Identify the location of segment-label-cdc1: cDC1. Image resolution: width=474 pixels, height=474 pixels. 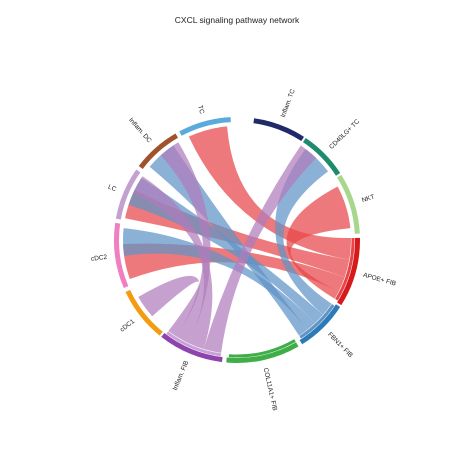
(127, 326).